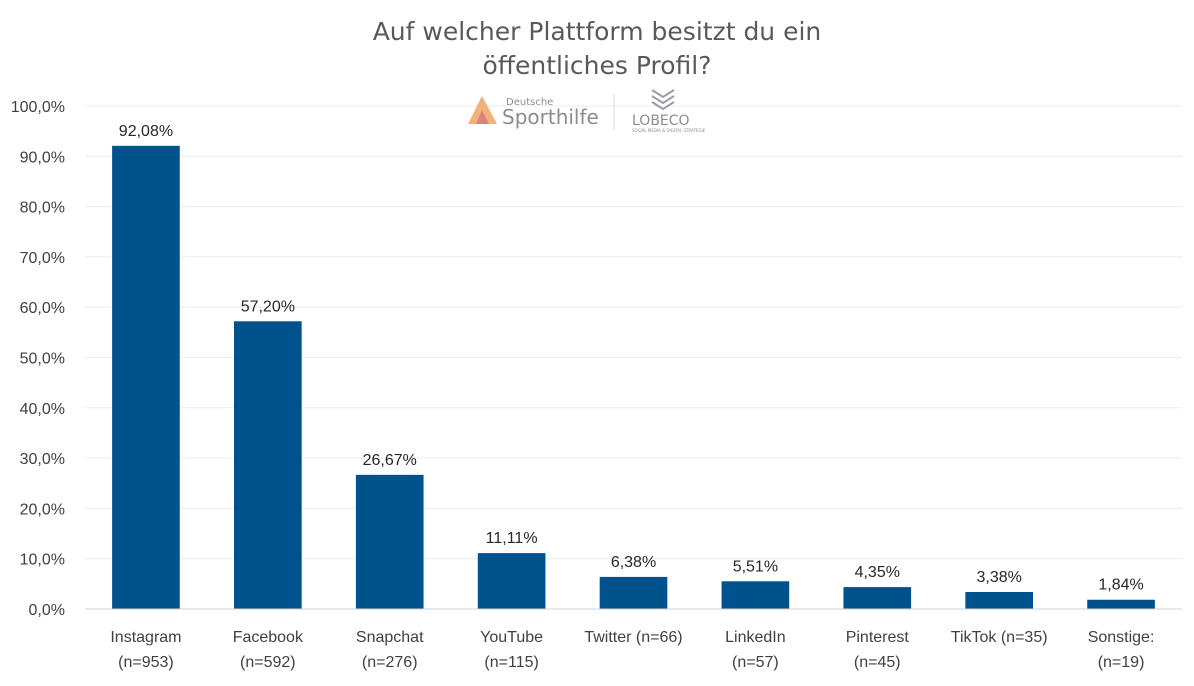  What do you see at coordinates (390, 460) in the screenshot?
I see `data-label: 26,67%` at bounding box center [390, 460].